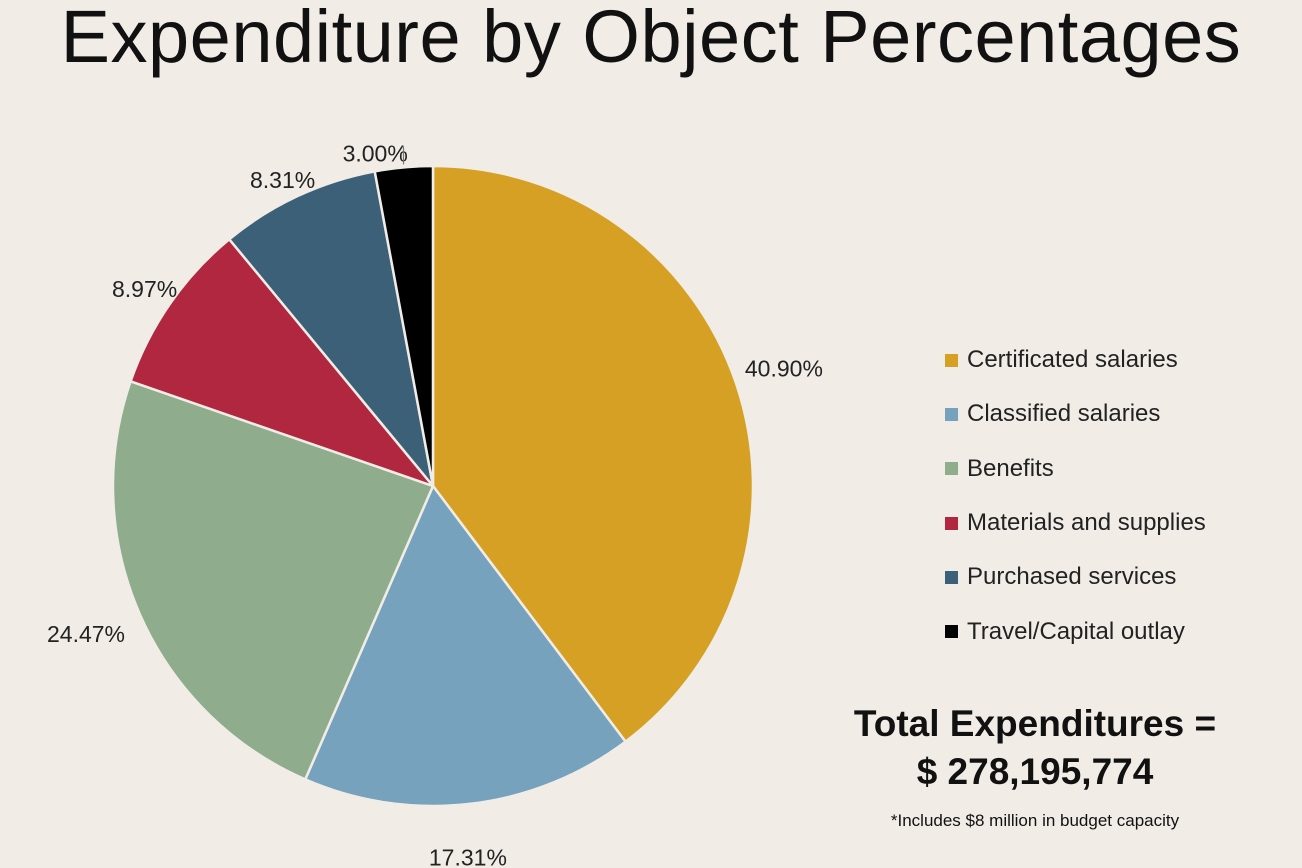  I want to click on legend-swatch-certificated-salaries, so click(951, 360).